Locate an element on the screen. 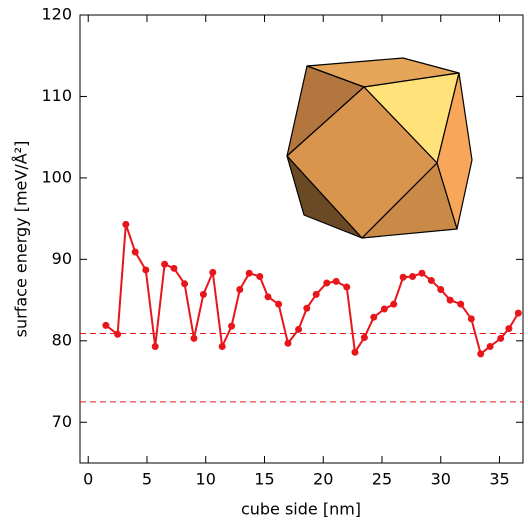 This screenshot has width=528, height=525. y-axis-label: surface energy [meV/Å²] is located at coordinates (21, 239).